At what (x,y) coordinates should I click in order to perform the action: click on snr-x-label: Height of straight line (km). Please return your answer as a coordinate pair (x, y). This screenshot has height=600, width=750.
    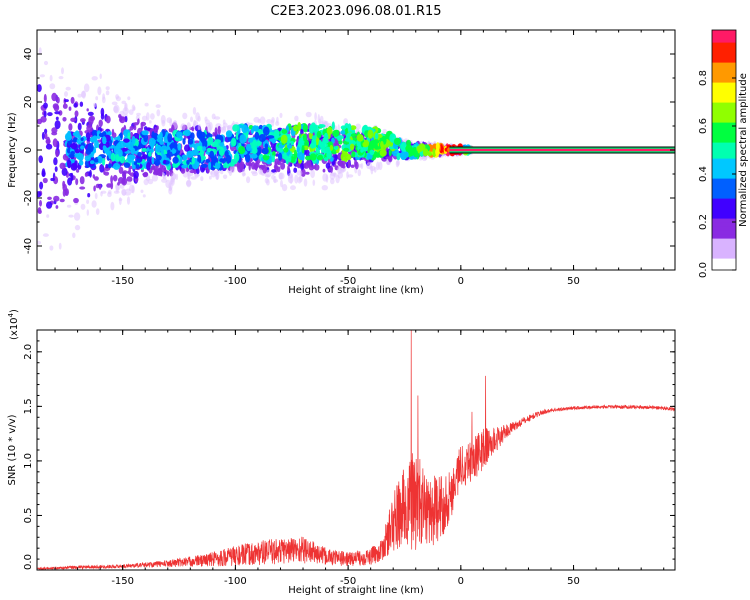
    Looking at the image, I should click on (356, 590).